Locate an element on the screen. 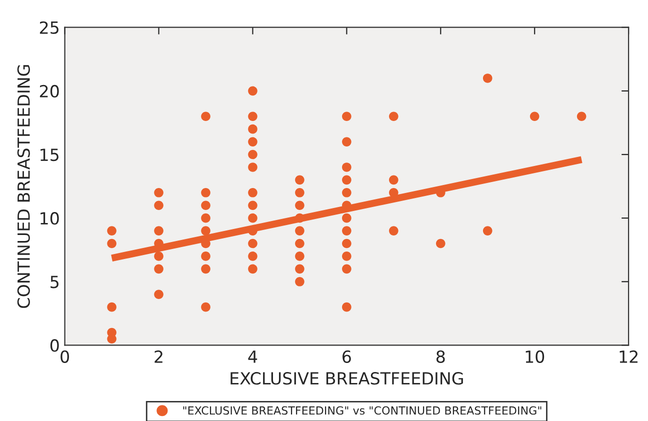 Image resolution: width=648 pixels, height=421 pixels. y-tick-label: 15 is located at coordinates (49, 155).